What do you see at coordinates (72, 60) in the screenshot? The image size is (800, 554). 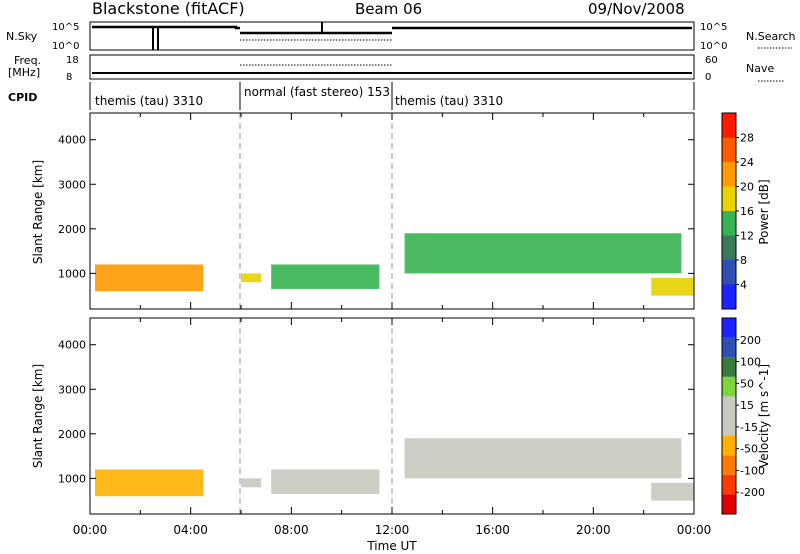 I see `freq-tick-top: 18` at bounding box center [72, 60].